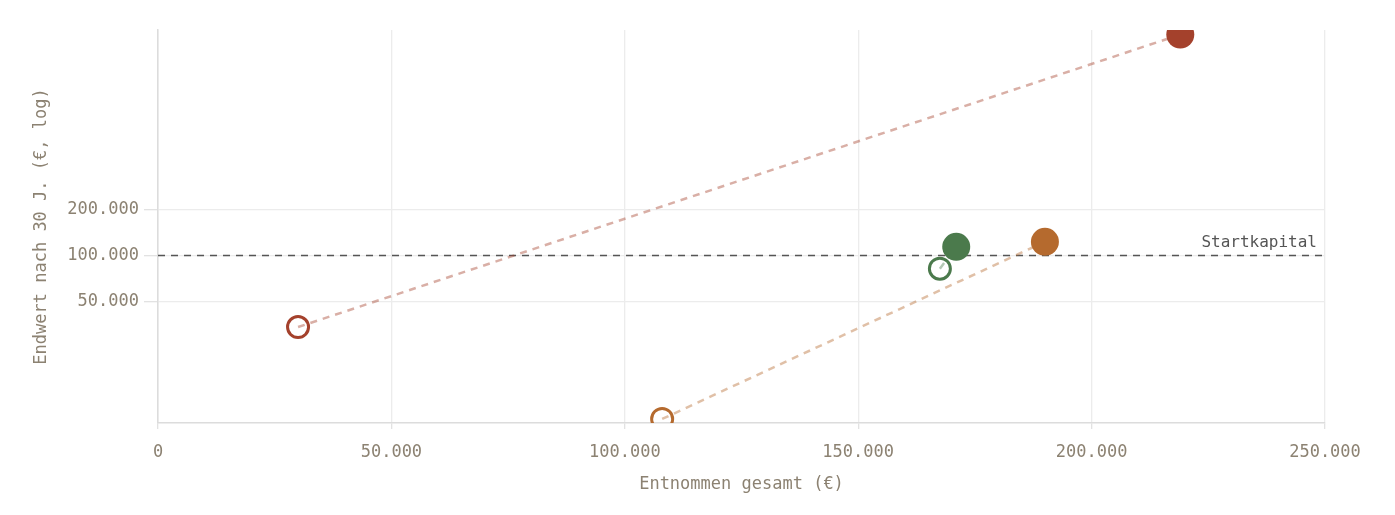 The height and width of the screenshot is (515, 1395). What do you see at coordinates (108, 299) in the screenshot?
I see `y-tick-label: 50.000` at bounding box center [108, 299].